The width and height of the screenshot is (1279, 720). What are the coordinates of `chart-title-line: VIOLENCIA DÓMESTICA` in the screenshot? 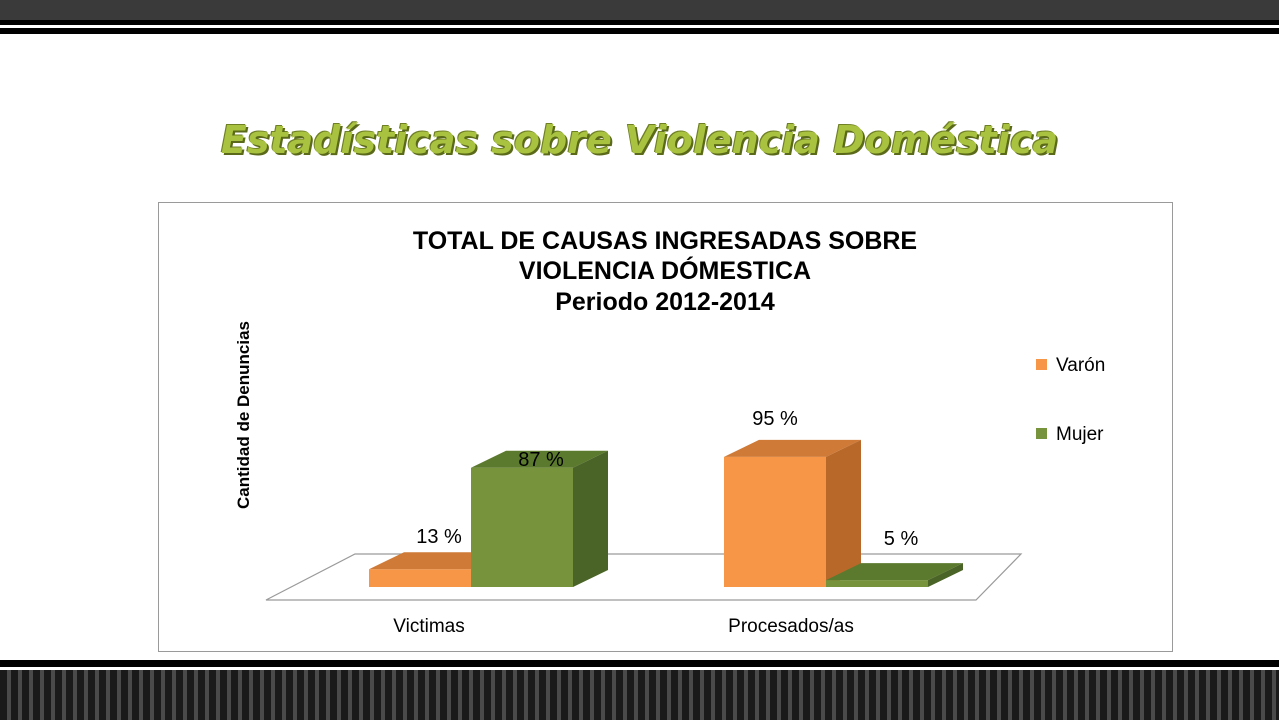 It's located at (665, 270).